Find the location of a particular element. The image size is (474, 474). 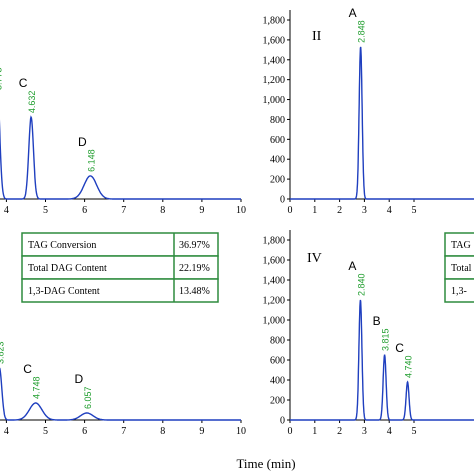

x-axis-title: Time (min) is located at coordinates (265, 463).